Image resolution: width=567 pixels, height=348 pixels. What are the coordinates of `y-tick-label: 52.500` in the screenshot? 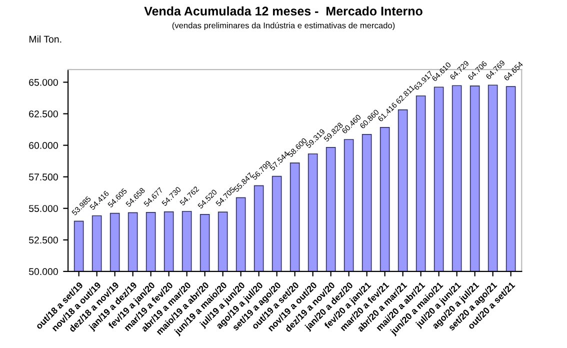 It's located at (43, 240).